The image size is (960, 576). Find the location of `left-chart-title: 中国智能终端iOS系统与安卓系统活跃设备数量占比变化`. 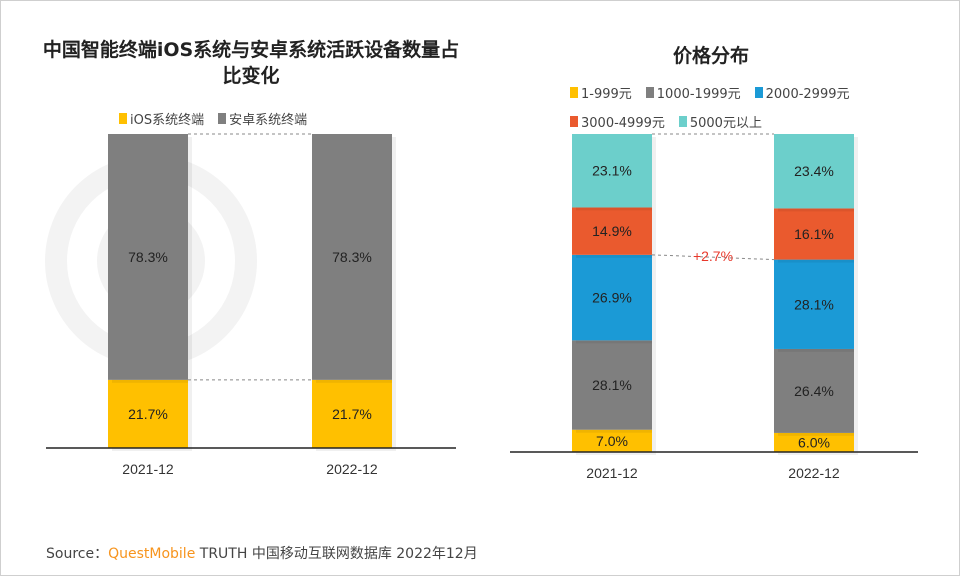

left-chart-title: 中国智能终端iOS系统与安卓系统活跃设备数量占比变化 is located at coordinates (251, 63).